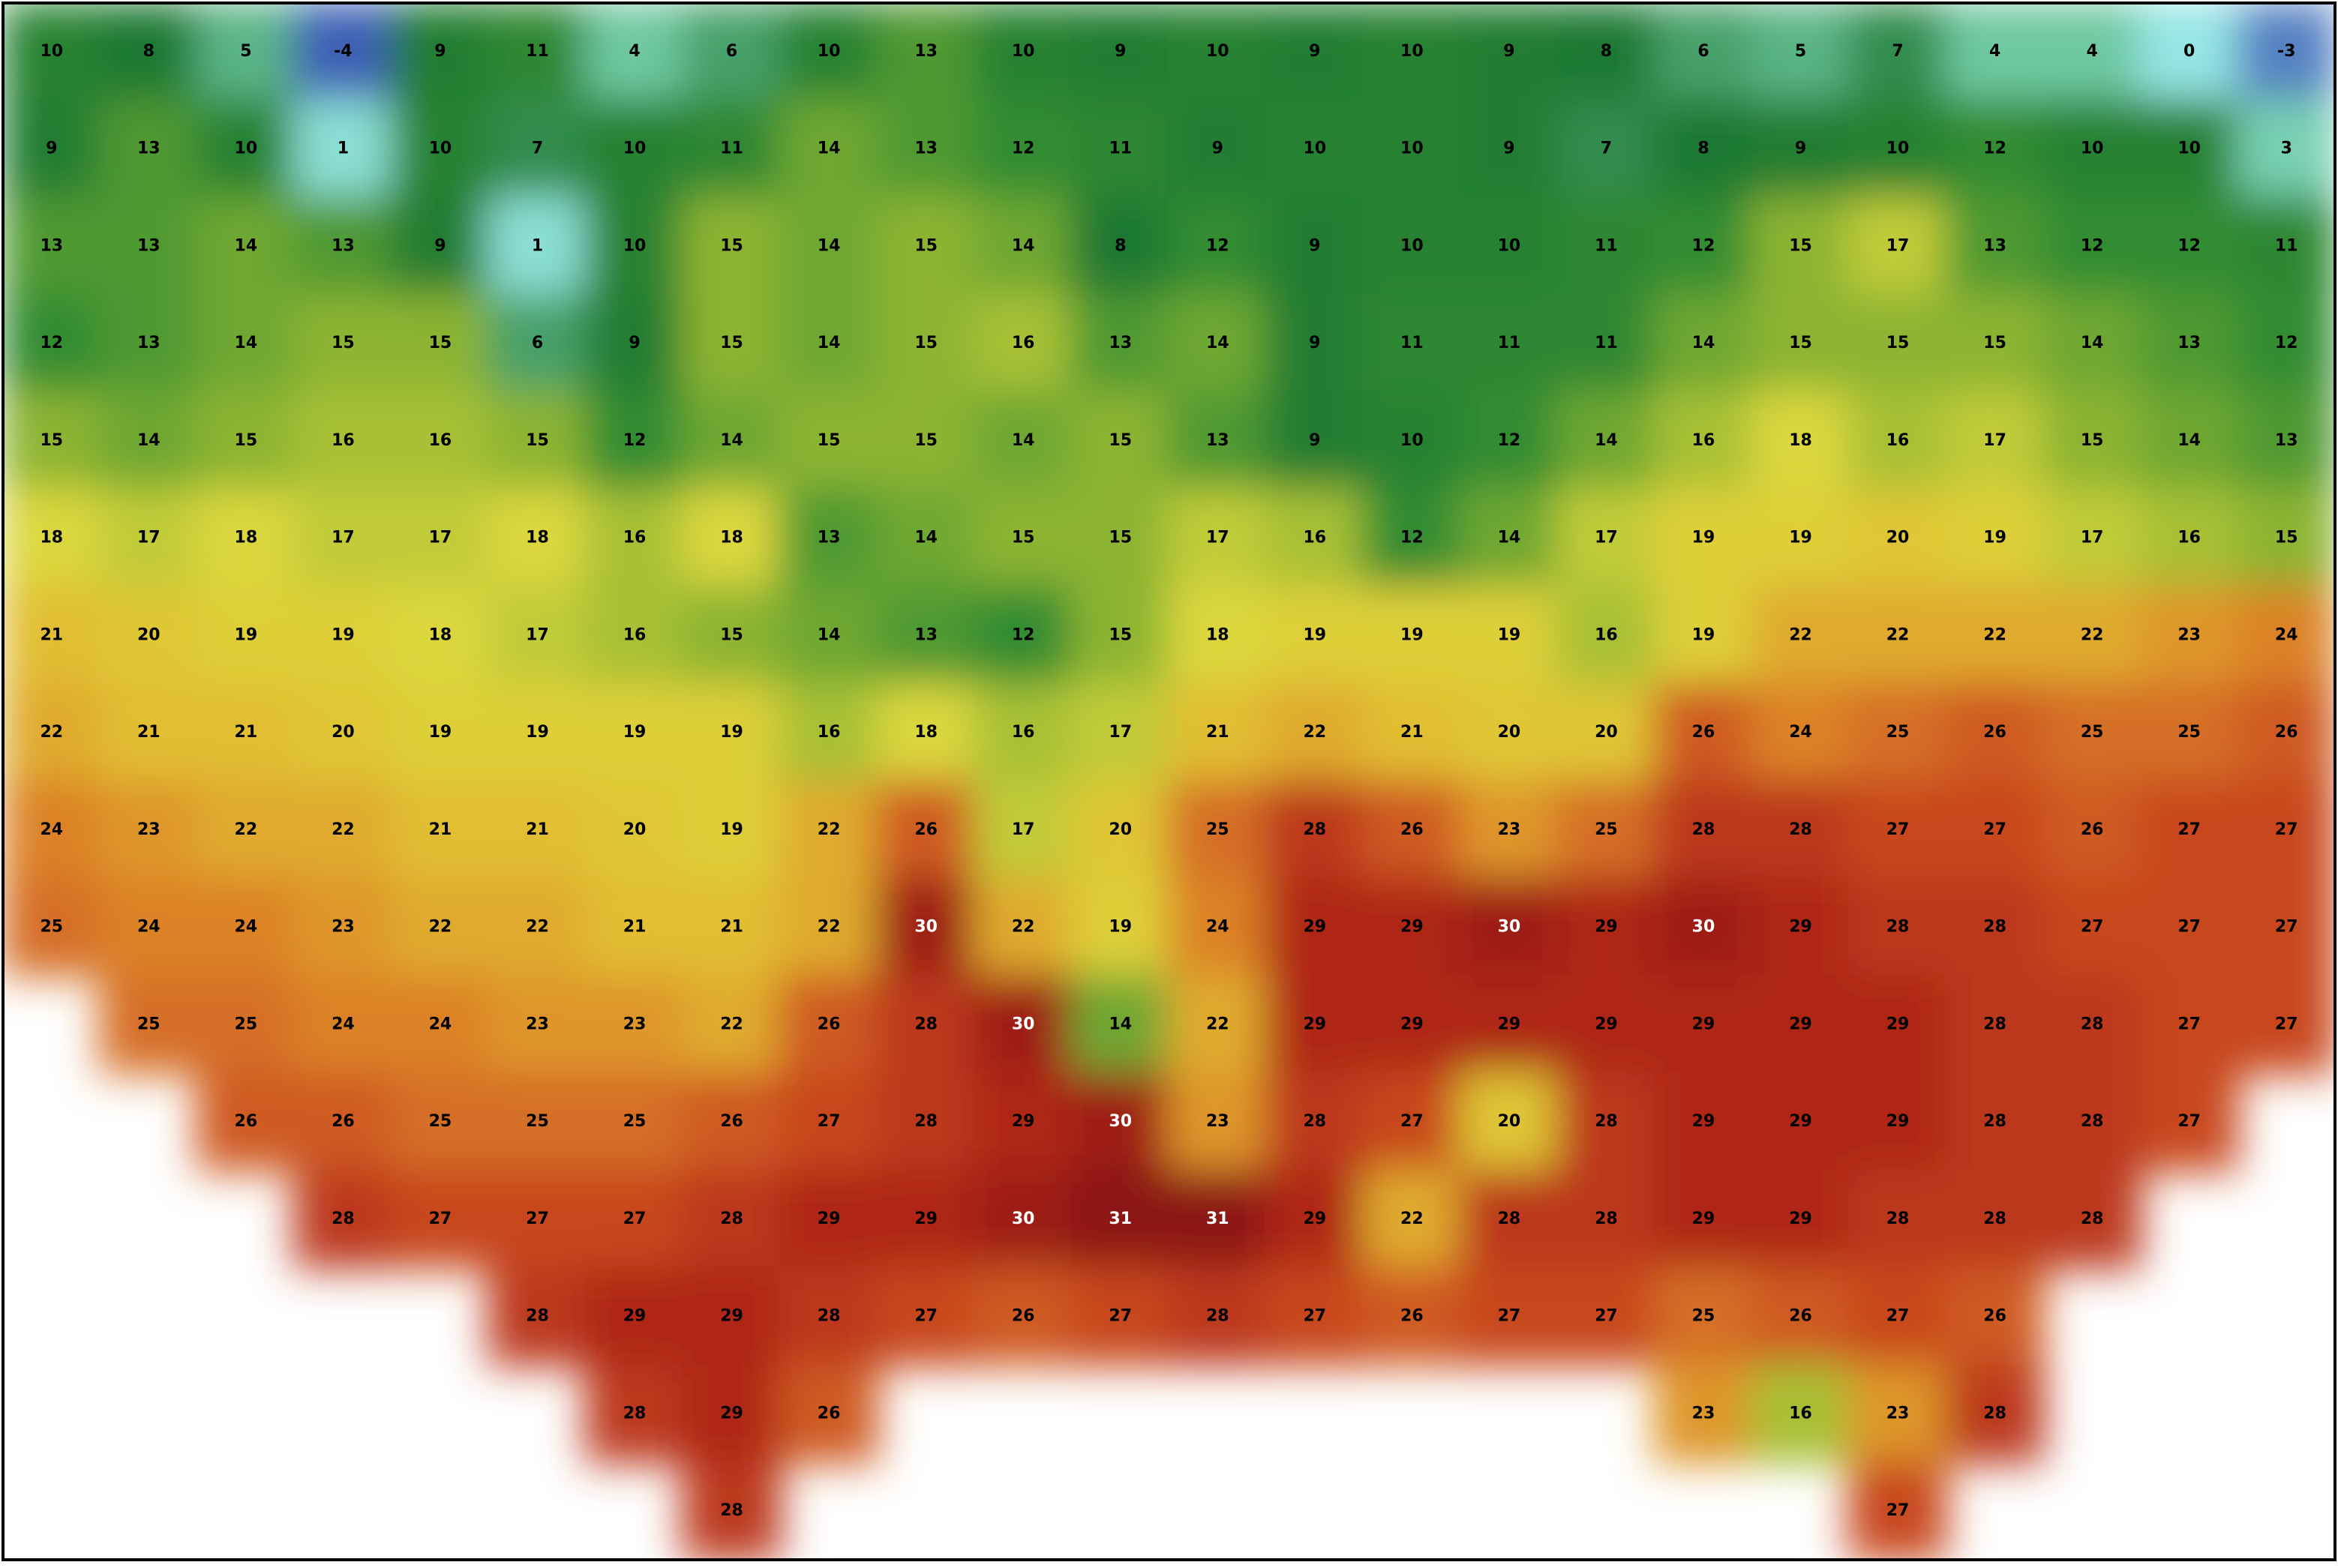 The image size is (2338, 1568). Describe the element at coordinates (1412, 732) in the screenshot. I see `temperature-label: 21` at that location.